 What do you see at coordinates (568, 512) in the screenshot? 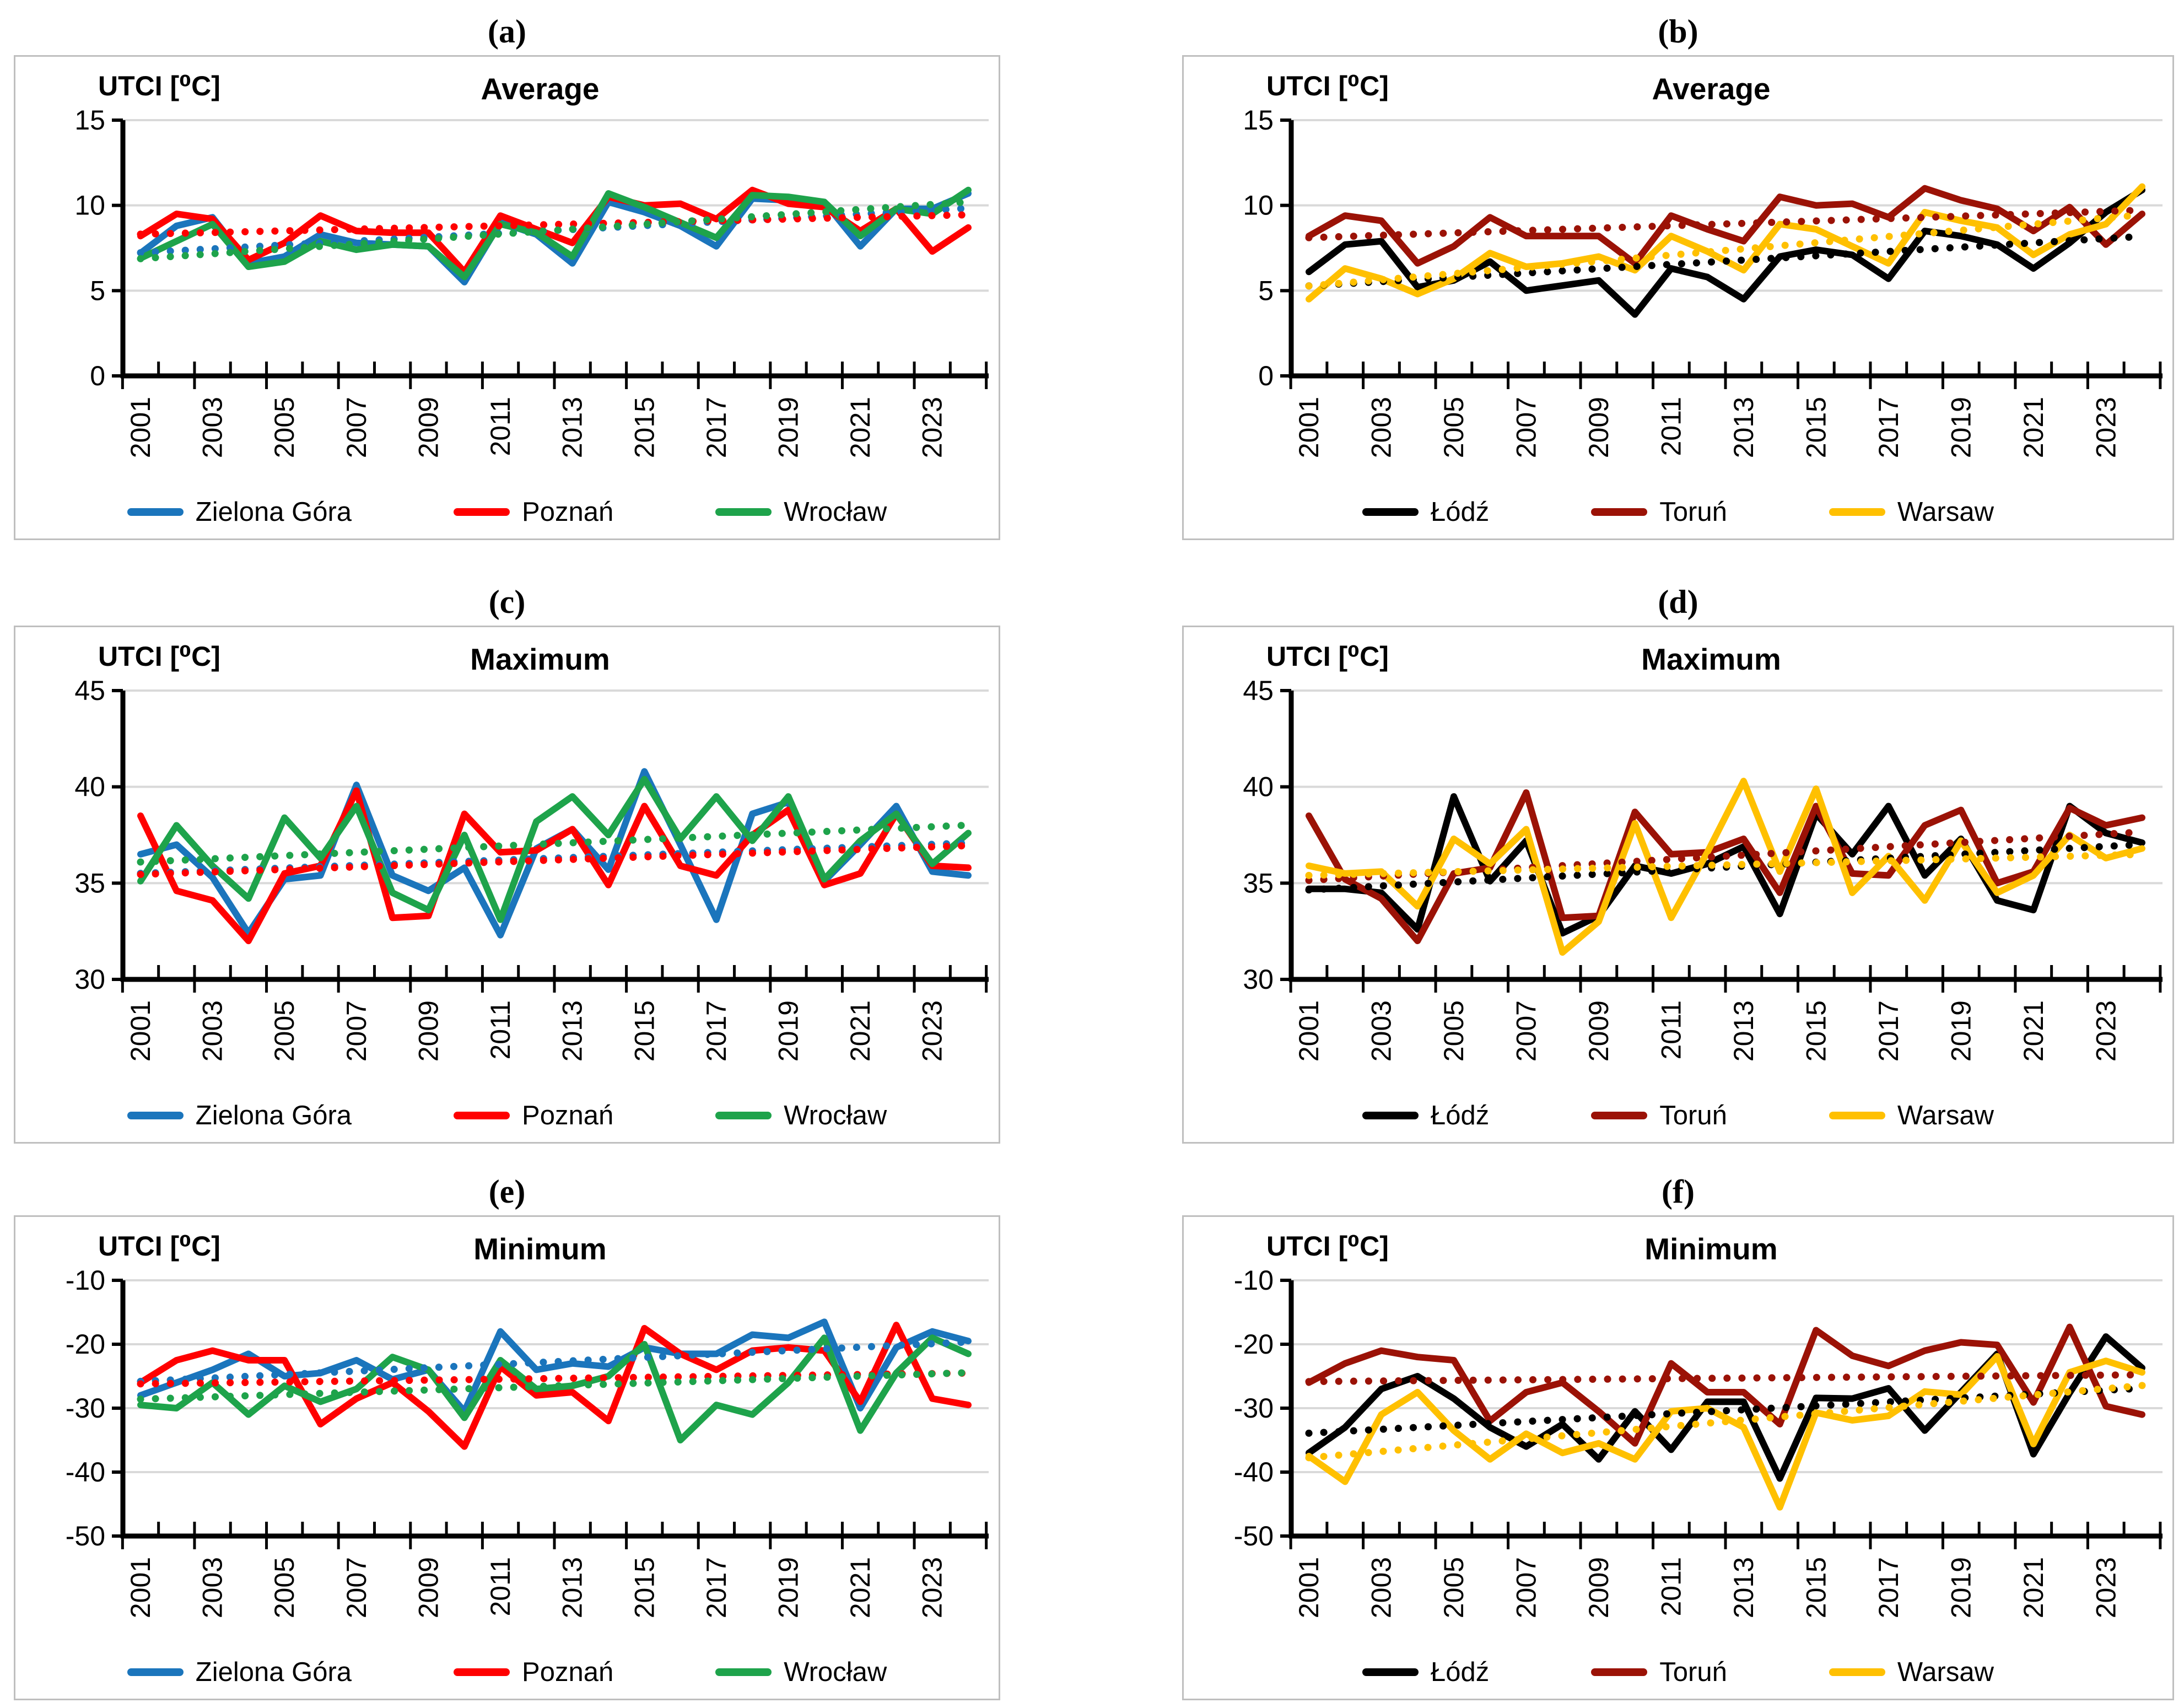
I see `legend-label: Poznań` at bounding box center [568, 512].